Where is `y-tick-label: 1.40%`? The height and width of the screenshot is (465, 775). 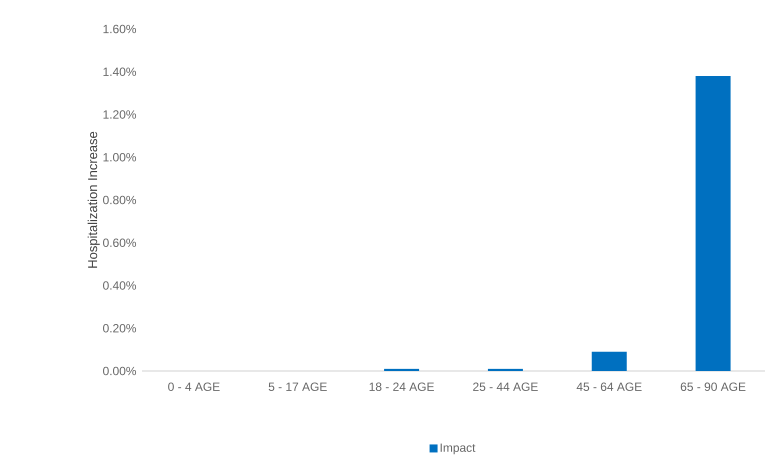
y-tick-label: 1.40% is located at coordinates (119, 72).